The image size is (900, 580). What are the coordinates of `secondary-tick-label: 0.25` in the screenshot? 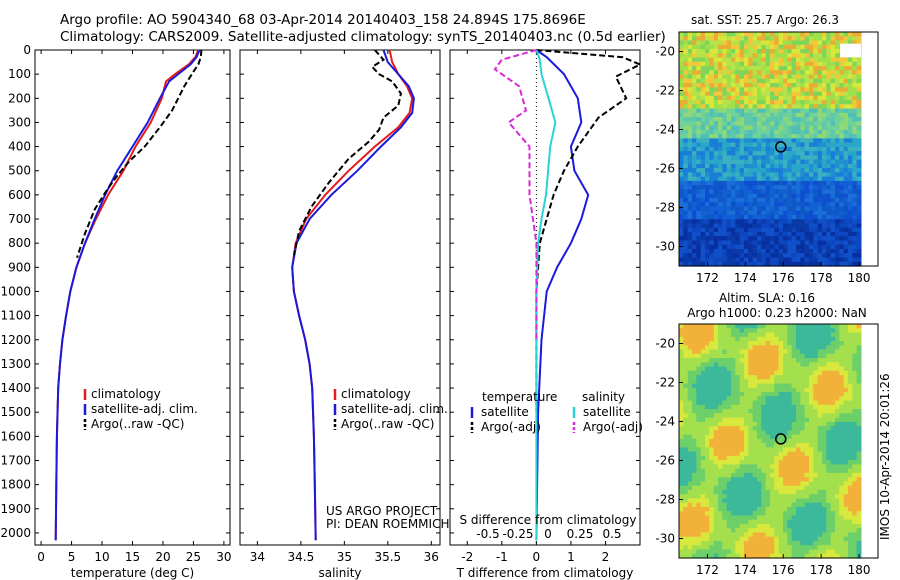 It's located at (580, 534).